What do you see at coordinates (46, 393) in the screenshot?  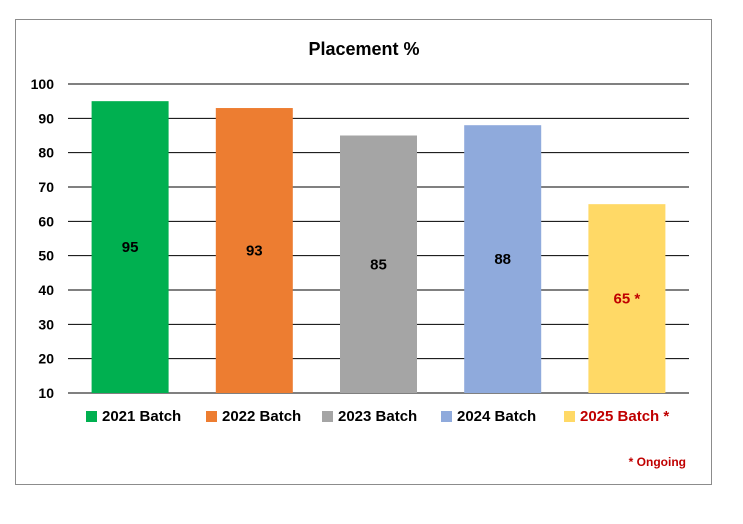 I see `y-tick-label: 10` at bounding box center [46, 393].